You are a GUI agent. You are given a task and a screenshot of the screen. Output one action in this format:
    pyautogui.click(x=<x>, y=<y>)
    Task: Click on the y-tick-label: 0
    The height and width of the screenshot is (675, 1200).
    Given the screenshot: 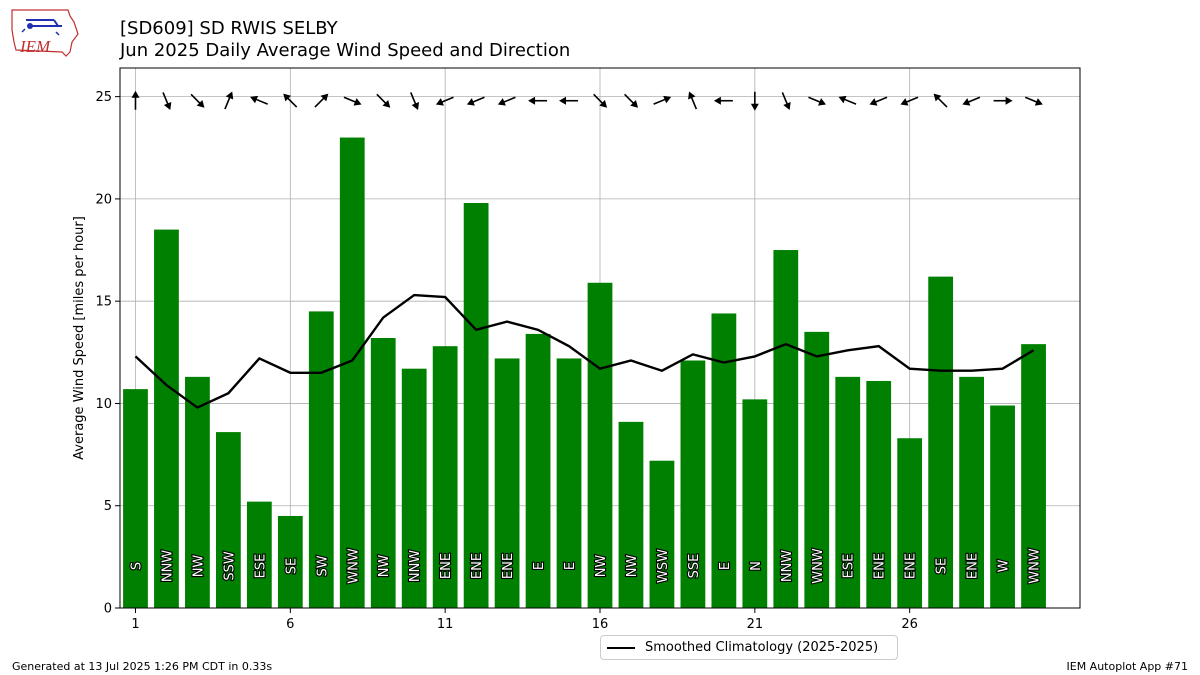 What is the action you would take?
    pyautogui.click(x=108, y=609)
    